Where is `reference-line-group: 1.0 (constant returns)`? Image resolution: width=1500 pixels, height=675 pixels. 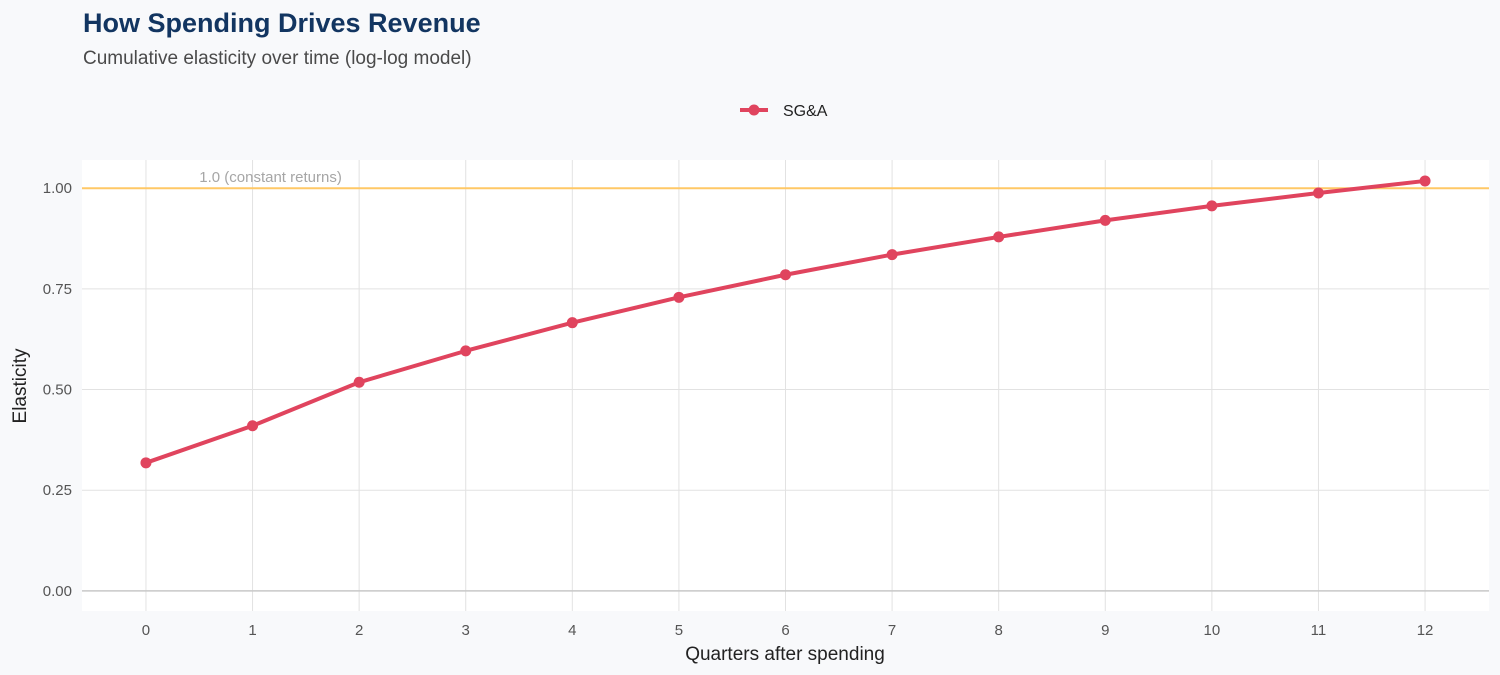
reference-line-group: 1.0 (constant returns) is located at coordinates (785, 179).